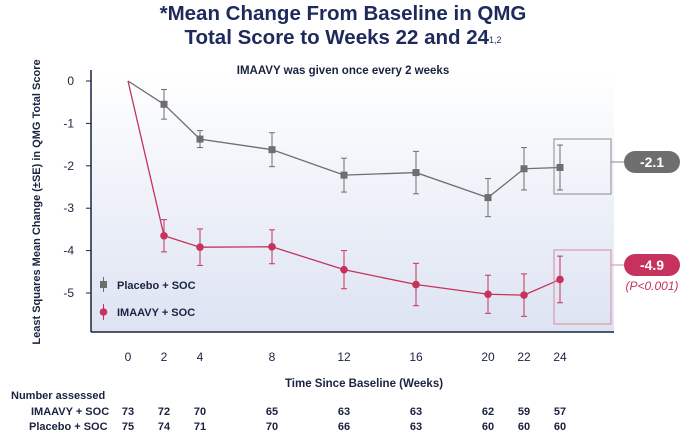 The width and height of the screenshot is (686, 439). What do you see at coordinates (164, 427) in the screenshot?
I see `assessed-cell: 74` at bounding box center [164, 427].